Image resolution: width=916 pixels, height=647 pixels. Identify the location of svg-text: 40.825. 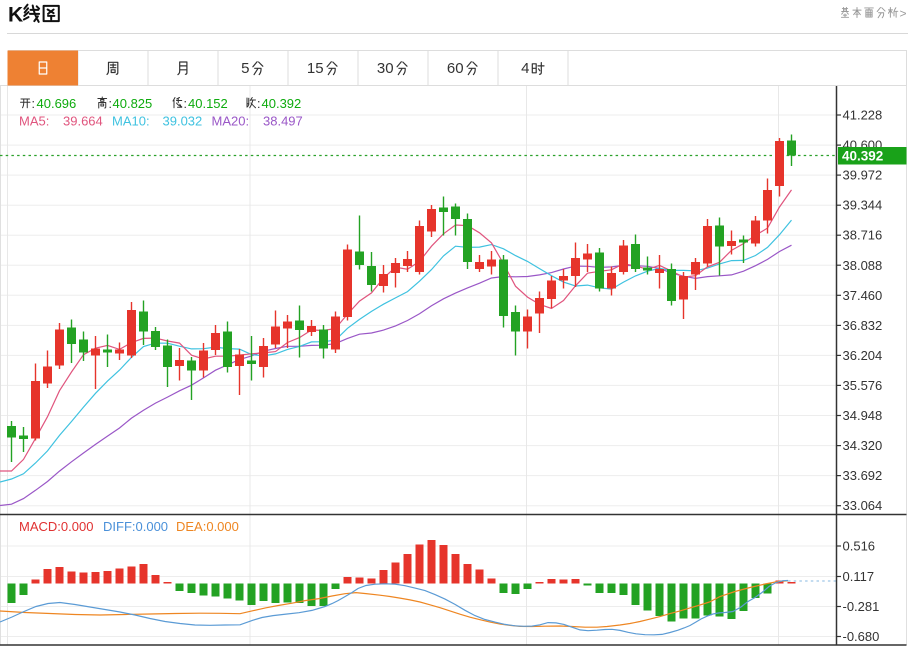
(133, 103).